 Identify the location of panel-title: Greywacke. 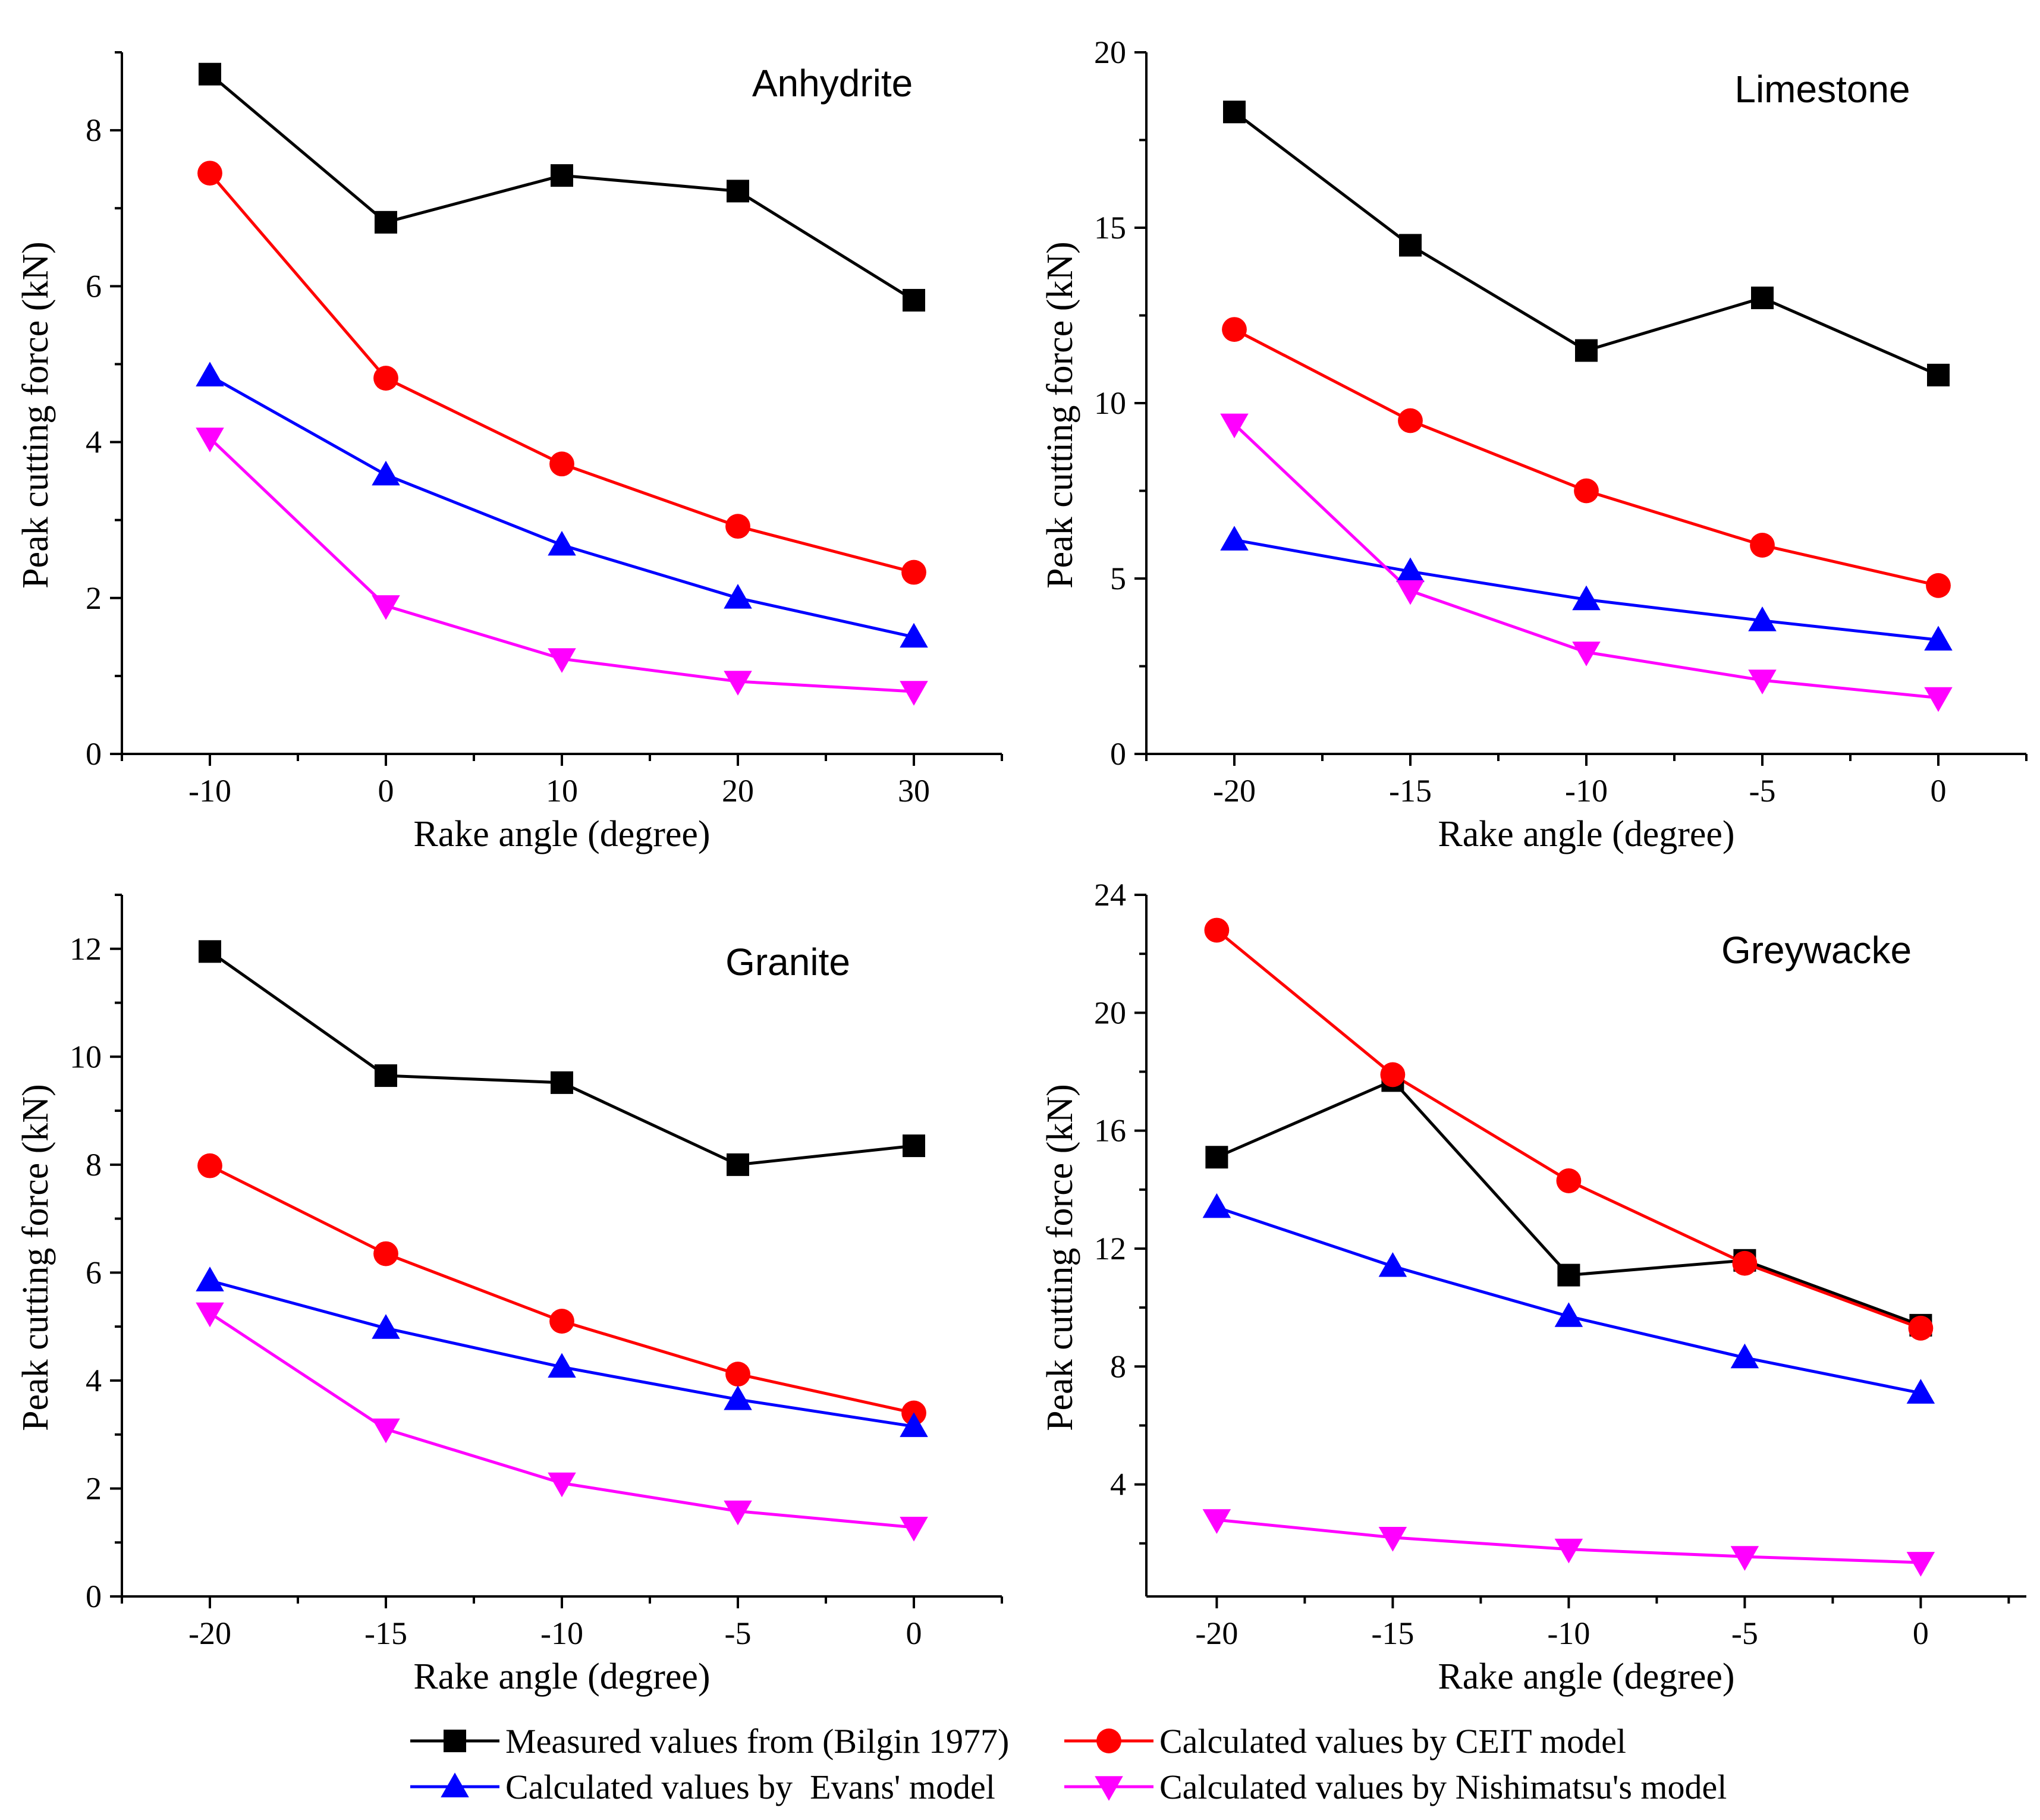
(1816, 950).